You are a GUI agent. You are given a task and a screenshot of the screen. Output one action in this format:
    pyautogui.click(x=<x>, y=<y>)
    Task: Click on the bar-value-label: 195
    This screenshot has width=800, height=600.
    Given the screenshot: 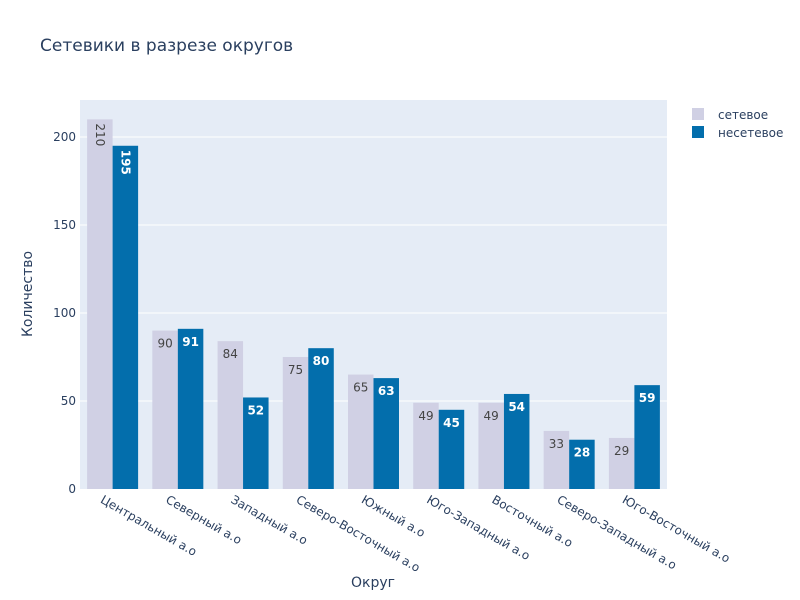 What is the action you would take?
    pyautogui.click(x=125, y=162)
    